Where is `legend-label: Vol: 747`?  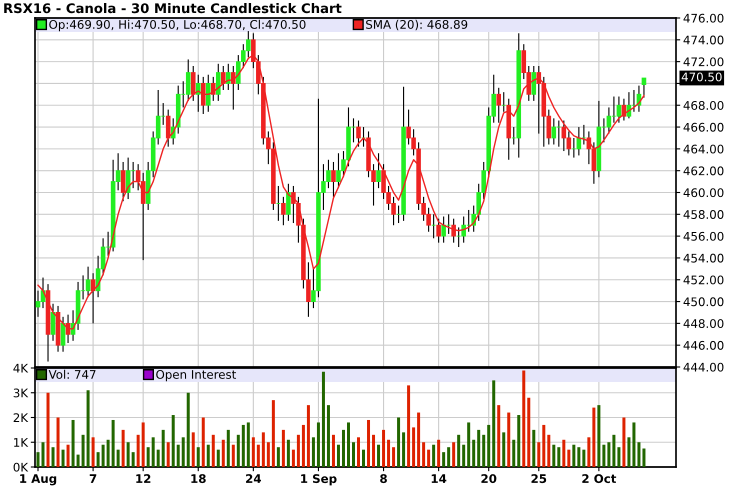 legend-label: Vol: 747 is located at coordinates (72, 374).